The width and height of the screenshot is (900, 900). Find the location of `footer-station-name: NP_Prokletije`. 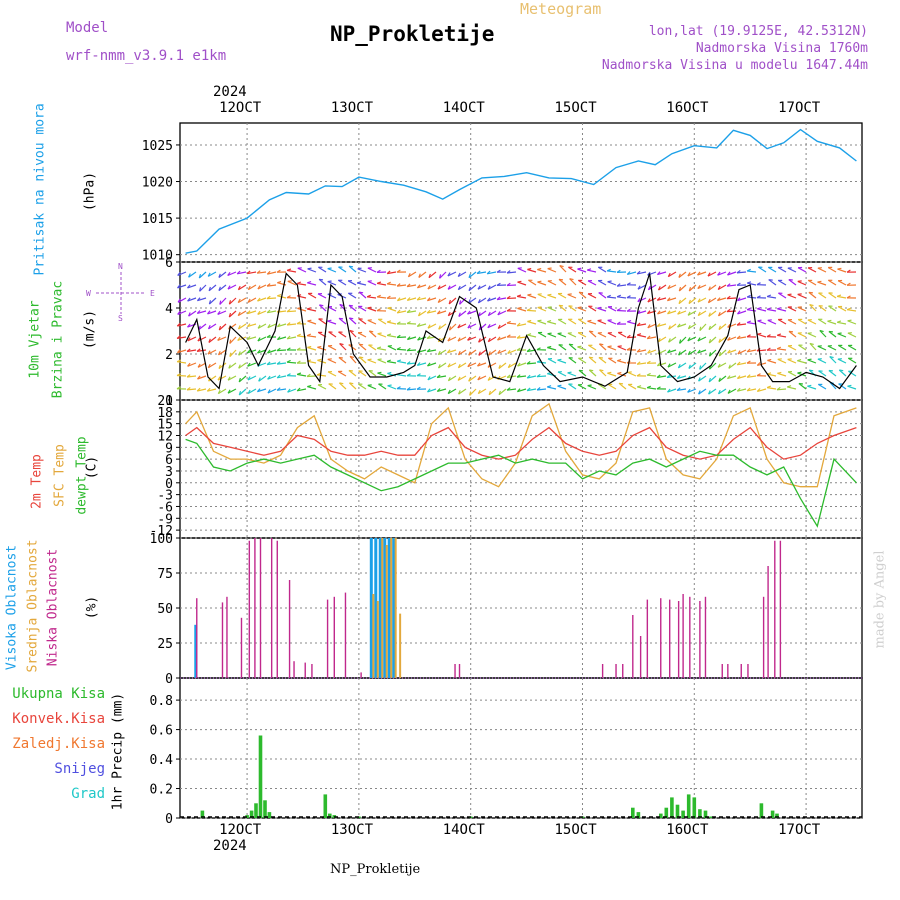

footer-station-name: NP_Prokletije is located at coordinates (375, 869).